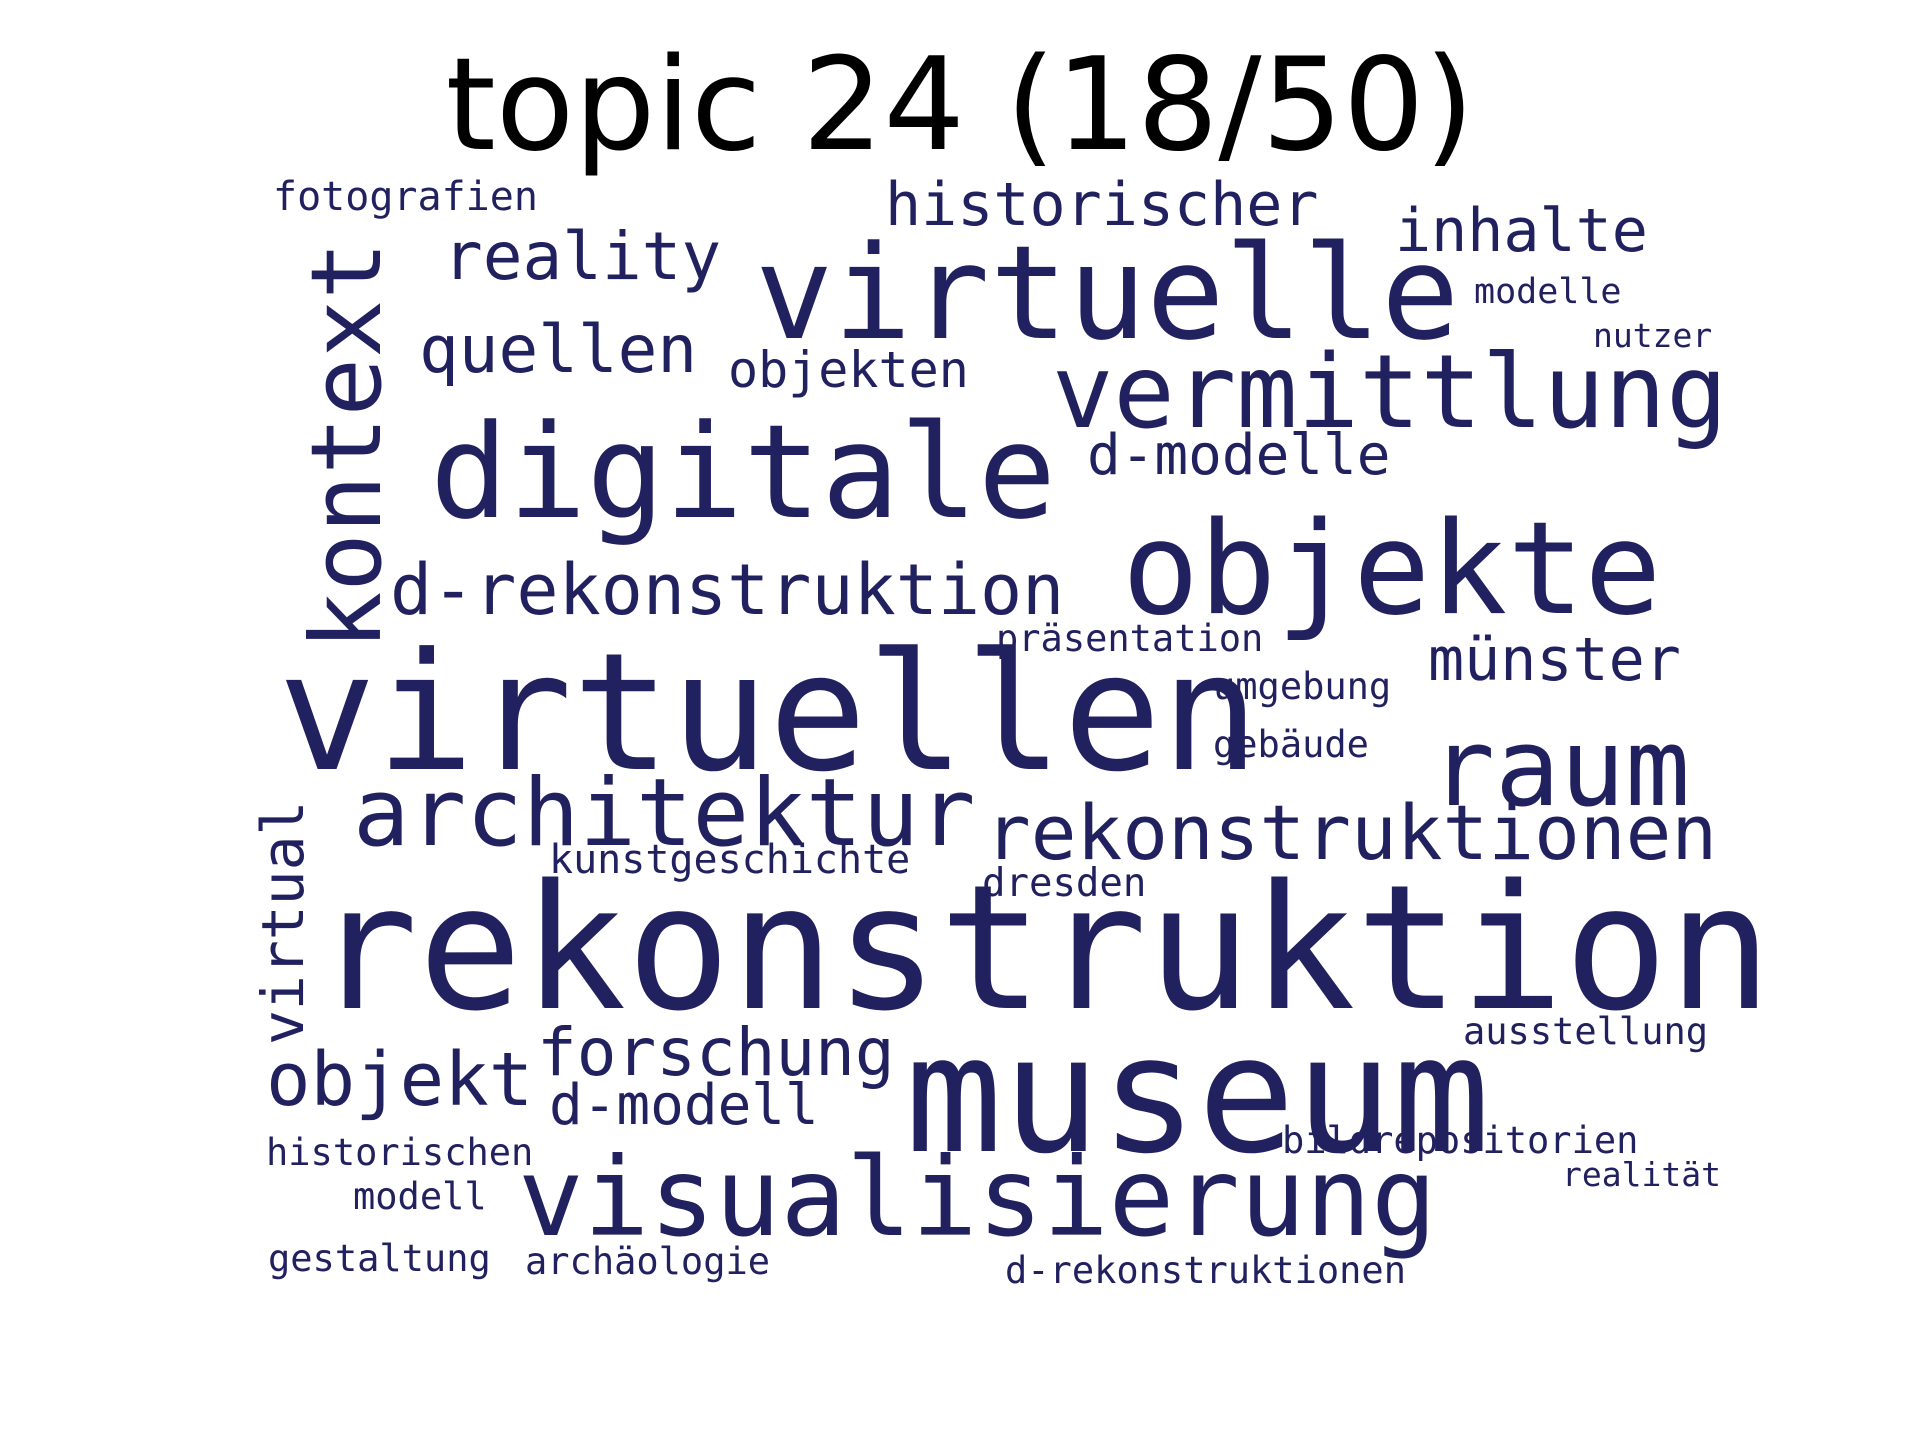 This screenshot has width=1920, height=1440. What do you see at coordinates (379, 1258) in the screenshot?
I see `word-gestaltung: gestaltung` at bounding box center [379, 1258].